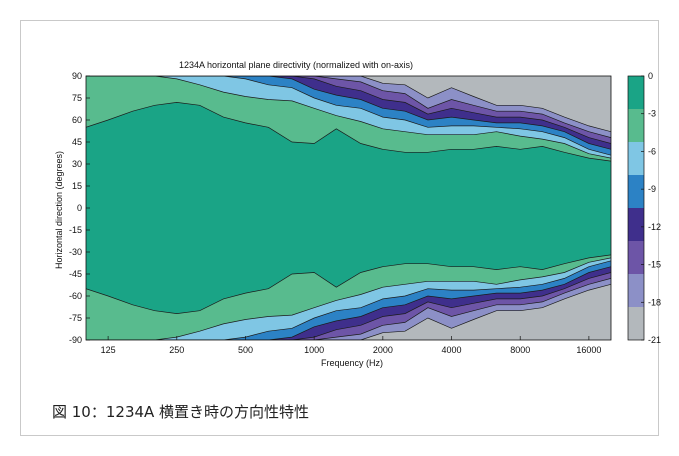 The image size is (679, 456). Describe the element at coordinates (77, 76) in the screenshot. I see `y-tick-label: 90` at that location.